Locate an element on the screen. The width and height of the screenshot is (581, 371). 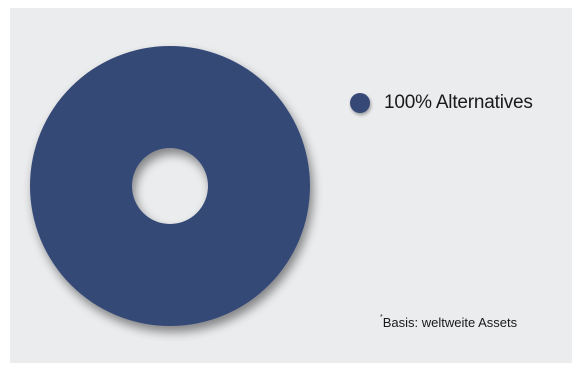
footnote: *Basis: weltweite Assets is located at coordinates (449, 322).